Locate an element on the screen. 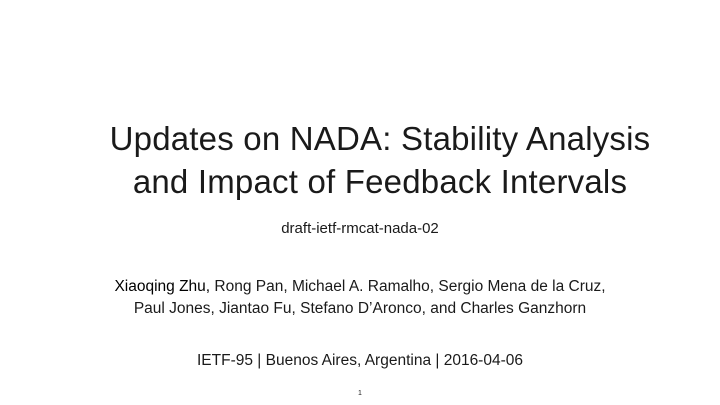 This screenshot has width=720, height=405. draft-name: draft-ietf-rmcat-nada-02 is located at coordinates (360, 228).